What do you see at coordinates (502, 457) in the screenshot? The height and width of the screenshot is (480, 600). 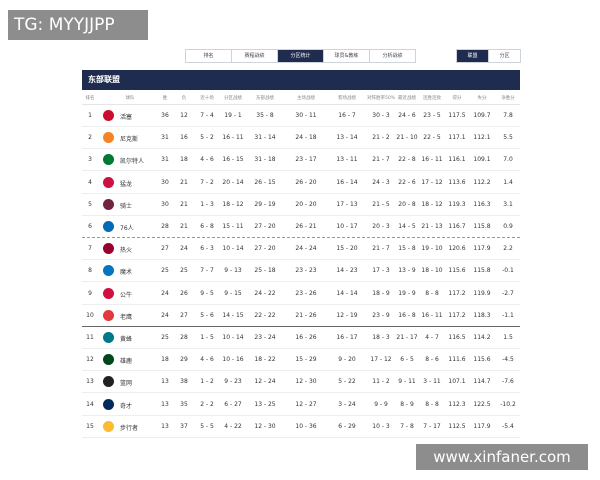 I see `footer-watermark: www.xinfaner.com` at bounding box center [502, 457].